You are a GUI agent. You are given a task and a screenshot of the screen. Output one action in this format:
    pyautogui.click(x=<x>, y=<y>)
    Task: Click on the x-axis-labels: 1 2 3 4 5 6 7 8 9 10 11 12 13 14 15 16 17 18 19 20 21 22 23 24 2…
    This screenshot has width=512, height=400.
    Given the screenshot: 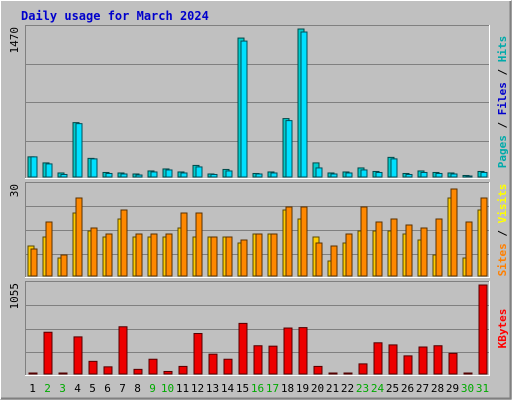 What is the action you would take?
    pyautogui.click(x=259, y=388)
    